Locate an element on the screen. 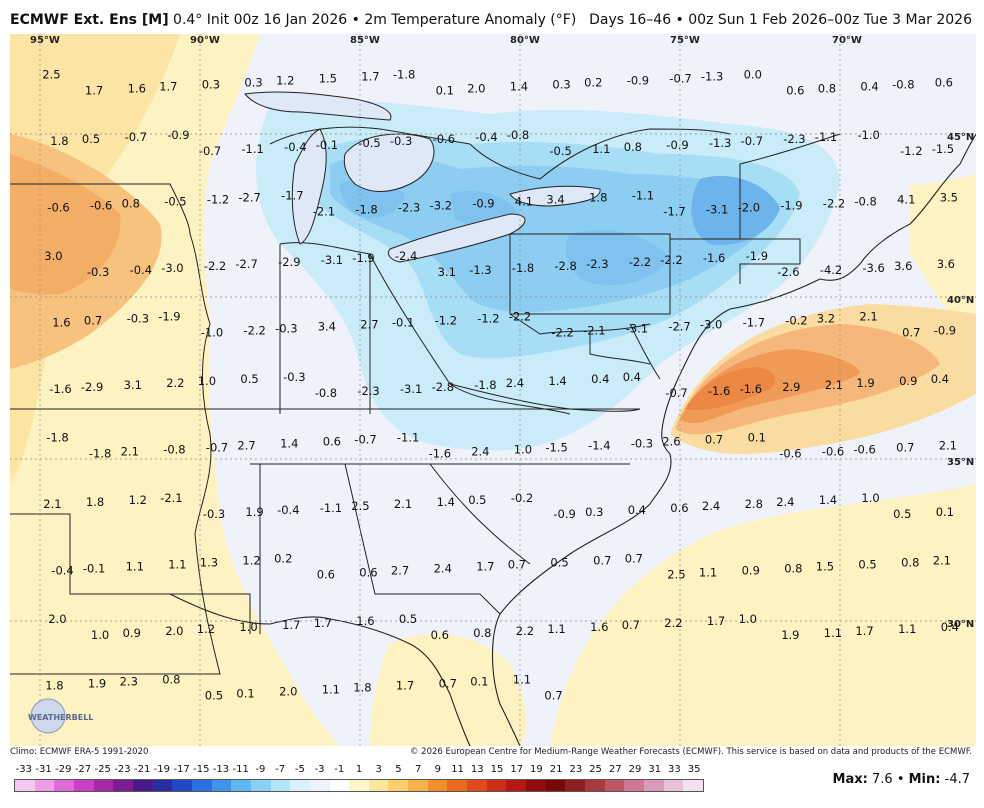  longitude-label: 85°W is located at coordinates (365, 40).